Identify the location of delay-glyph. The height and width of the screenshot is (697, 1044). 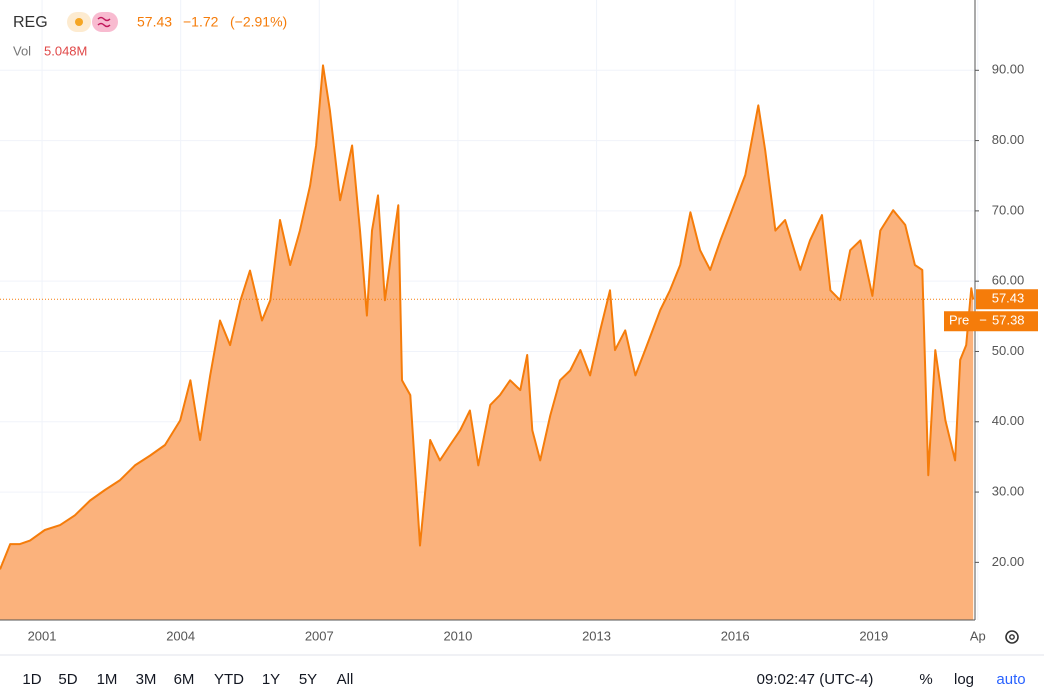
(104, 22).